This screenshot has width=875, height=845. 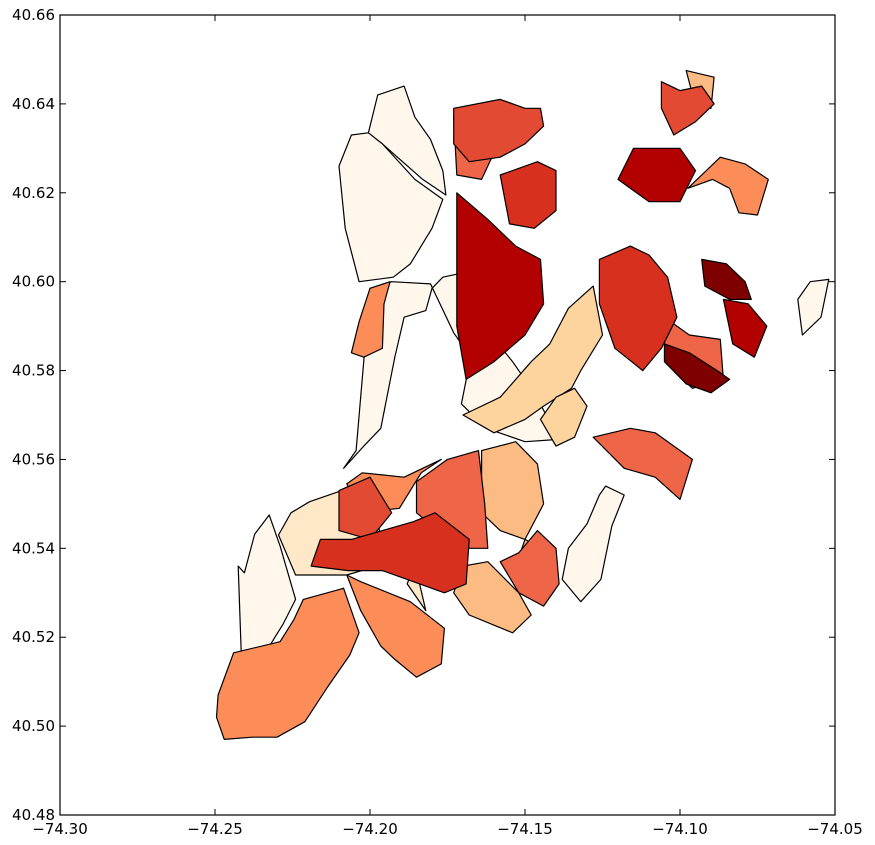 I want to click on y-tick-label-0: 40.48, so click(x=33, y=815).